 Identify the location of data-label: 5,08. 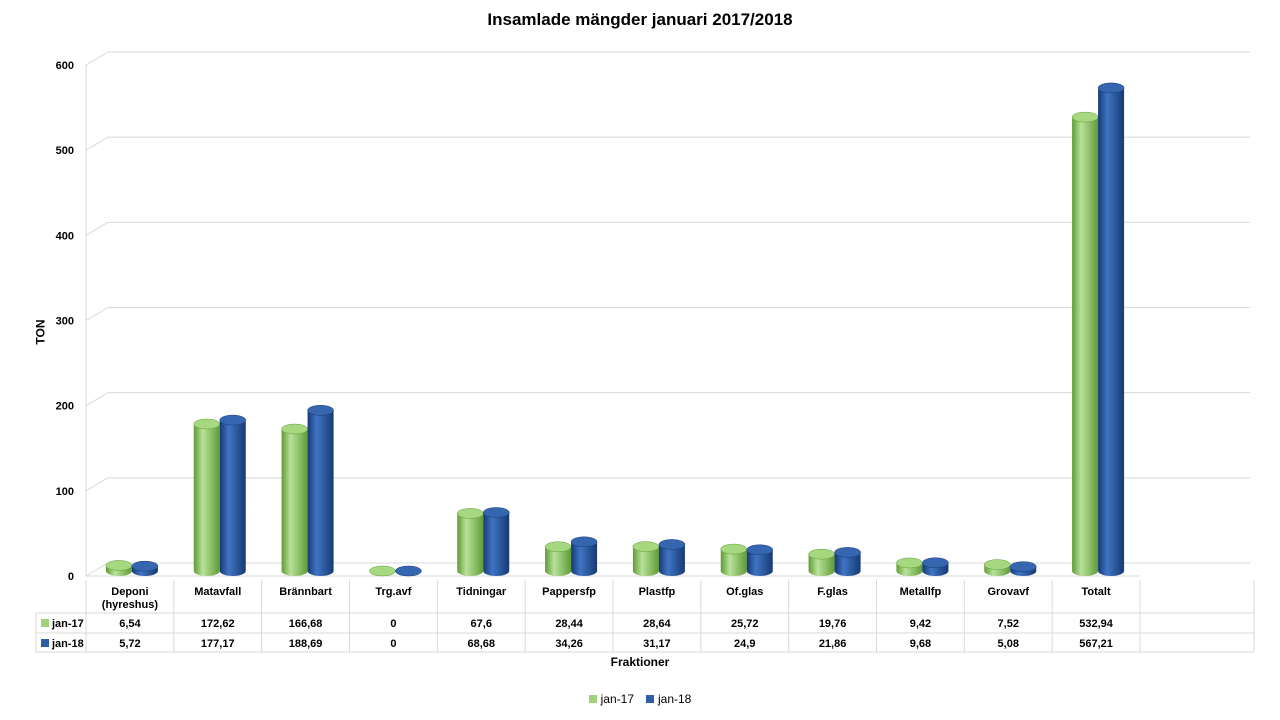
(1008, 644).